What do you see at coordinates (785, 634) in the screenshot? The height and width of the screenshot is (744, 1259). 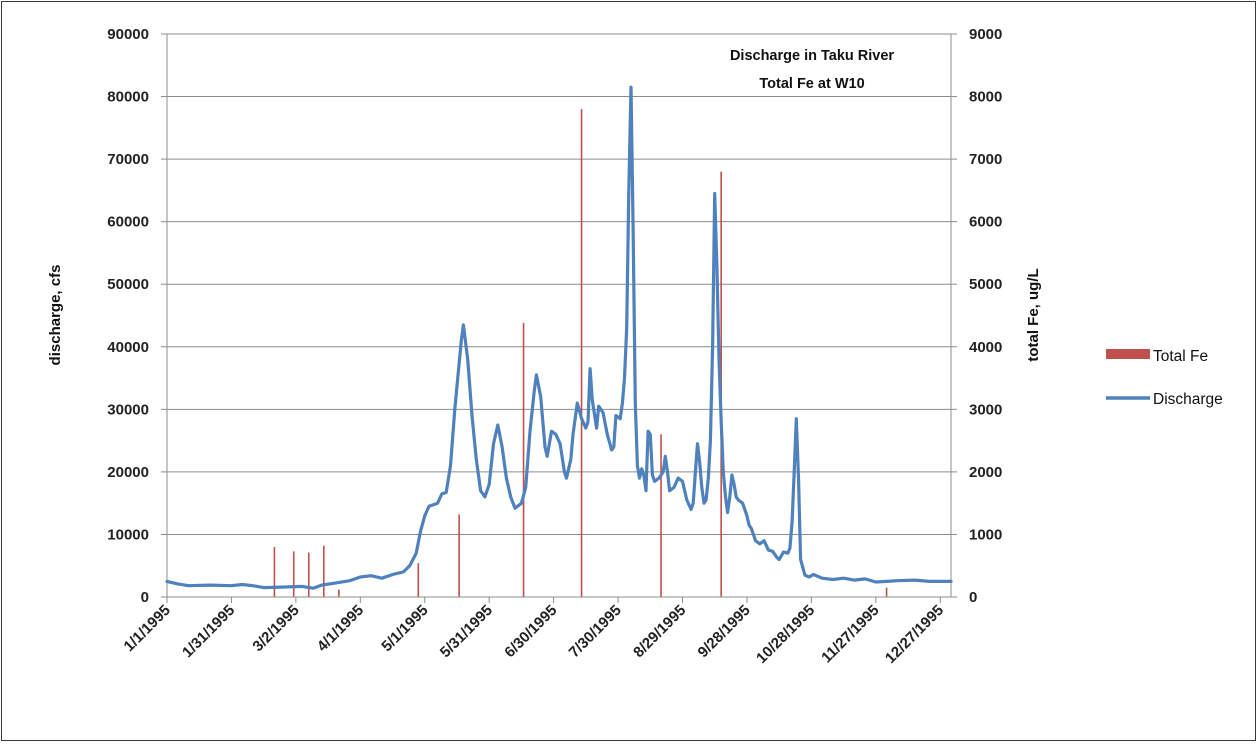 I see `x-tick-label: 10/28/1995` at bounding box center [785, 634].